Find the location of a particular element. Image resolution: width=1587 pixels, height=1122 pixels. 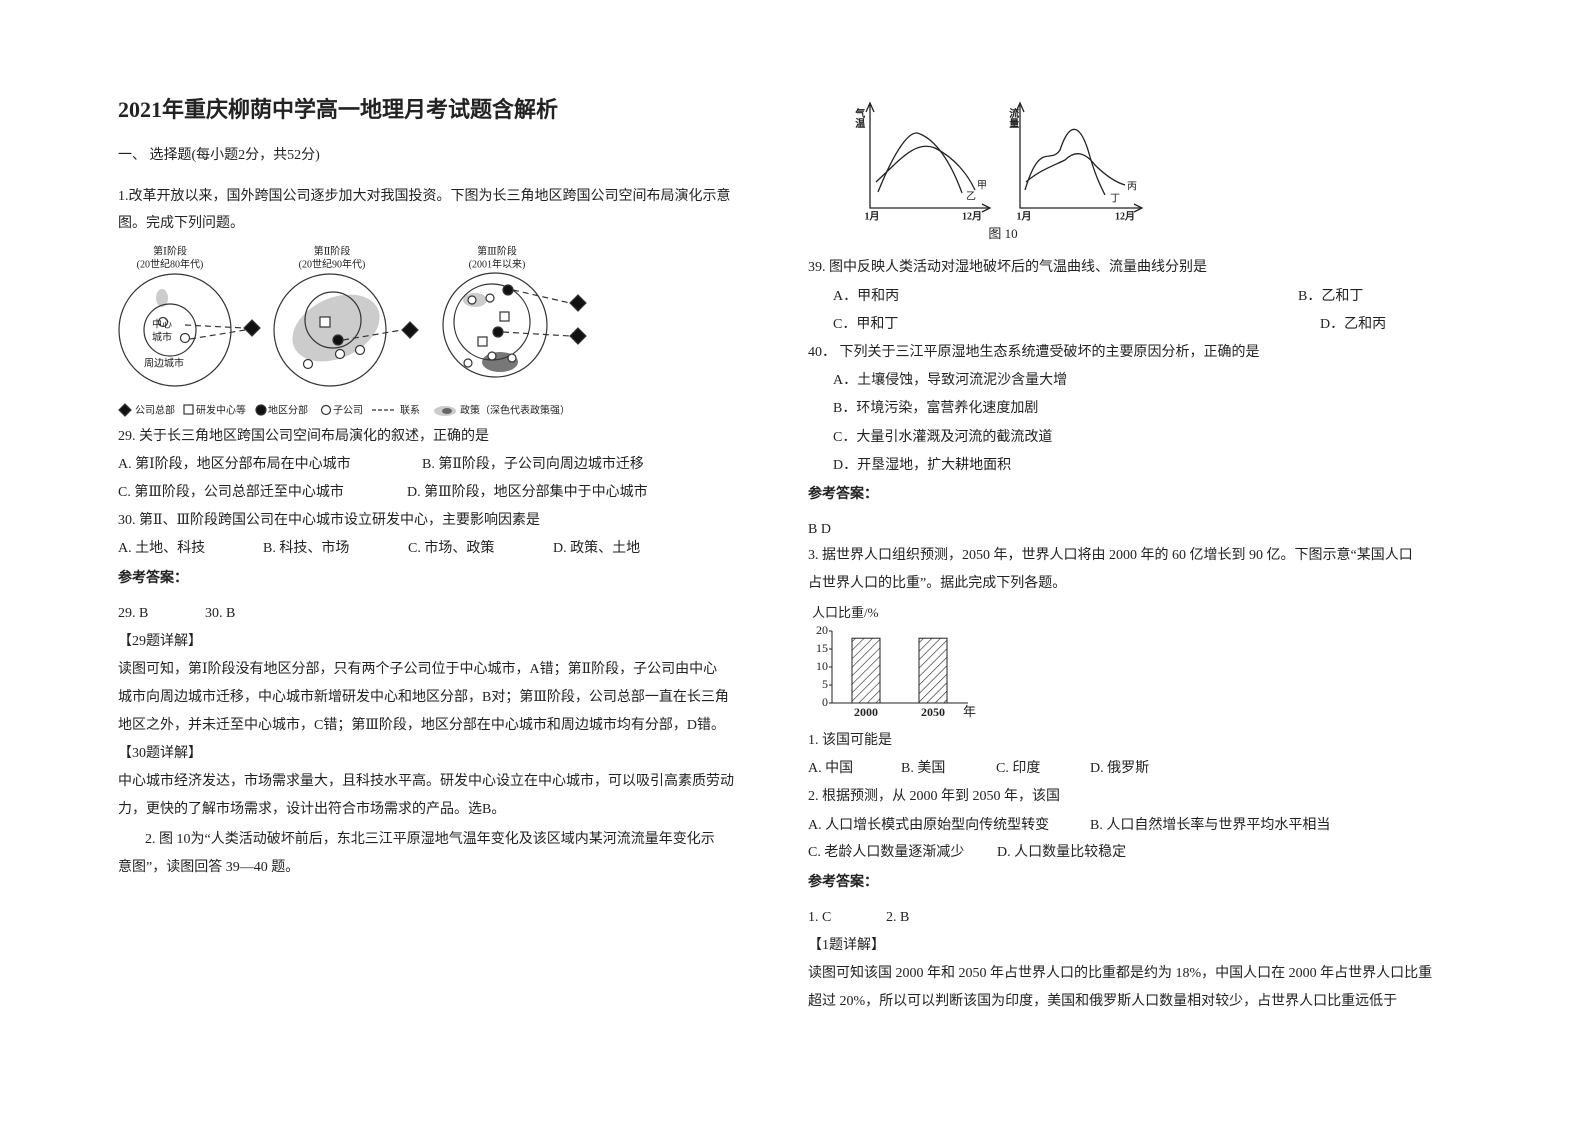

question-stem: 39. 图中反映人类活动对湿地破坏后的气温曲线、流量曲线分别是 is located at coordinates (1007, 267).